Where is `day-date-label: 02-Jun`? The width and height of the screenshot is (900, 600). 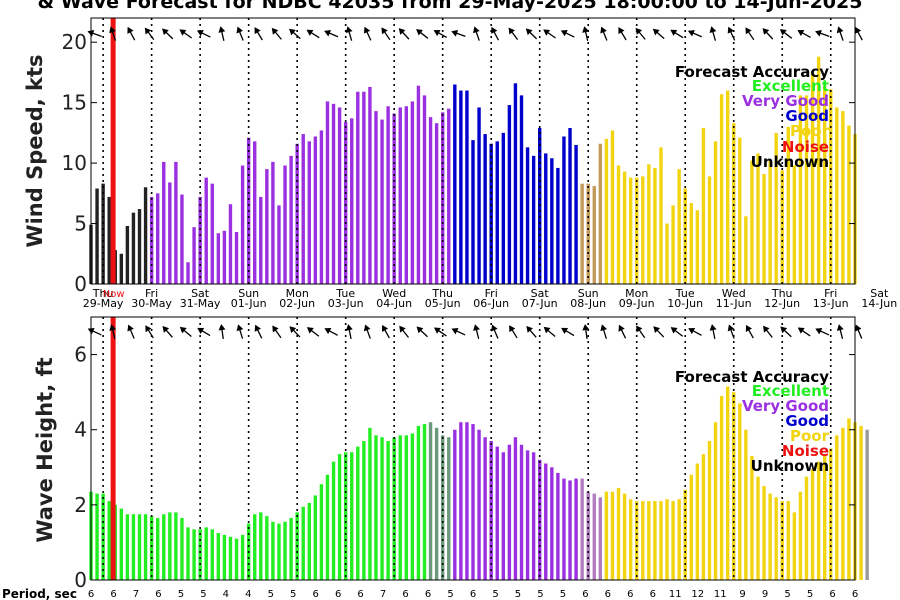 day-date-label: 02-Jun is located at coordinates (297, 303).